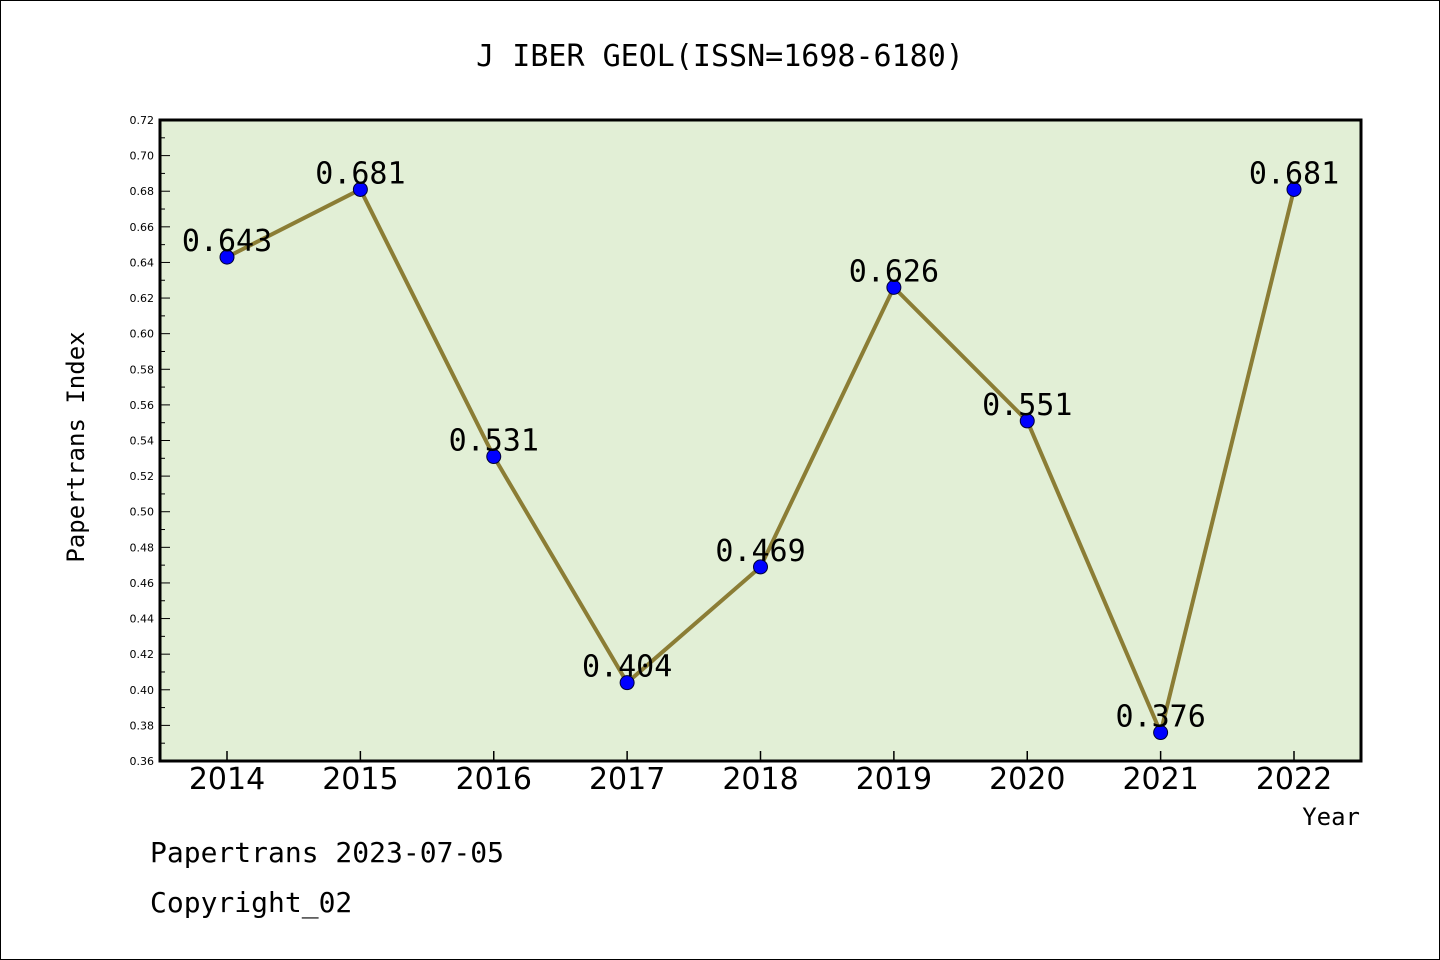  What do you see at coordinates (1331, 817) in the screenshot?
I see `x-axis-label: Year` at bounding box center [1331, 817].